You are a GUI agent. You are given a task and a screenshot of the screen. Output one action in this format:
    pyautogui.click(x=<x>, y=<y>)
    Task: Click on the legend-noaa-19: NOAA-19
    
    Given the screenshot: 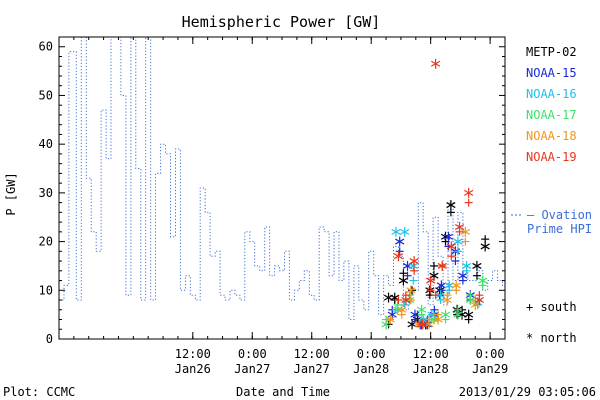 What is the action you would take?
    pyautogui.click(x=551, y=157)
    